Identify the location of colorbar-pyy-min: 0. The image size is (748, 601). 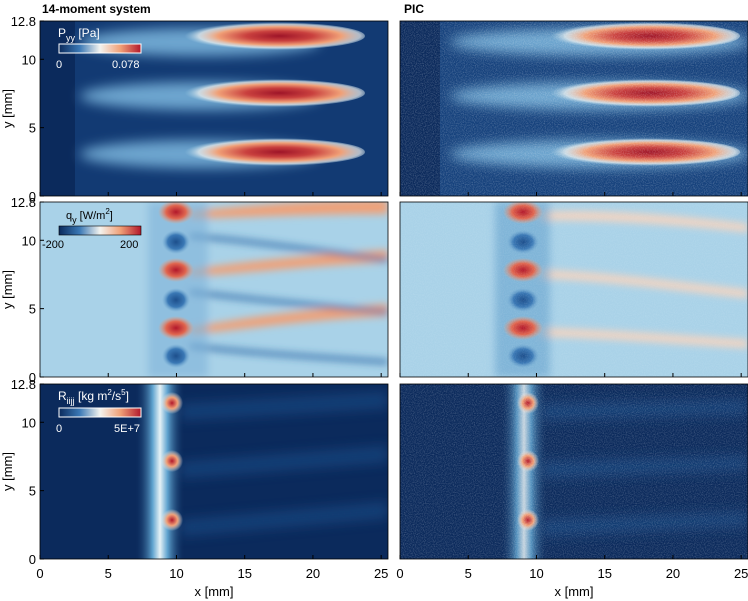
(59, 65).